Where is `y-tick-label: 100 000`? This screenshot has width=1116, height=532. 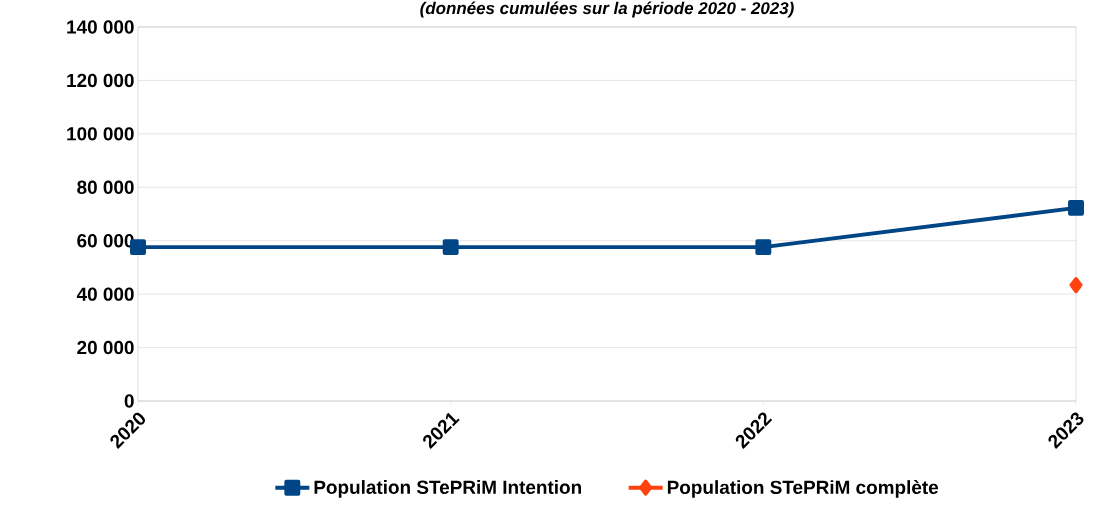
y-tick-label: 100 000 is located at coordinates (100, 134).